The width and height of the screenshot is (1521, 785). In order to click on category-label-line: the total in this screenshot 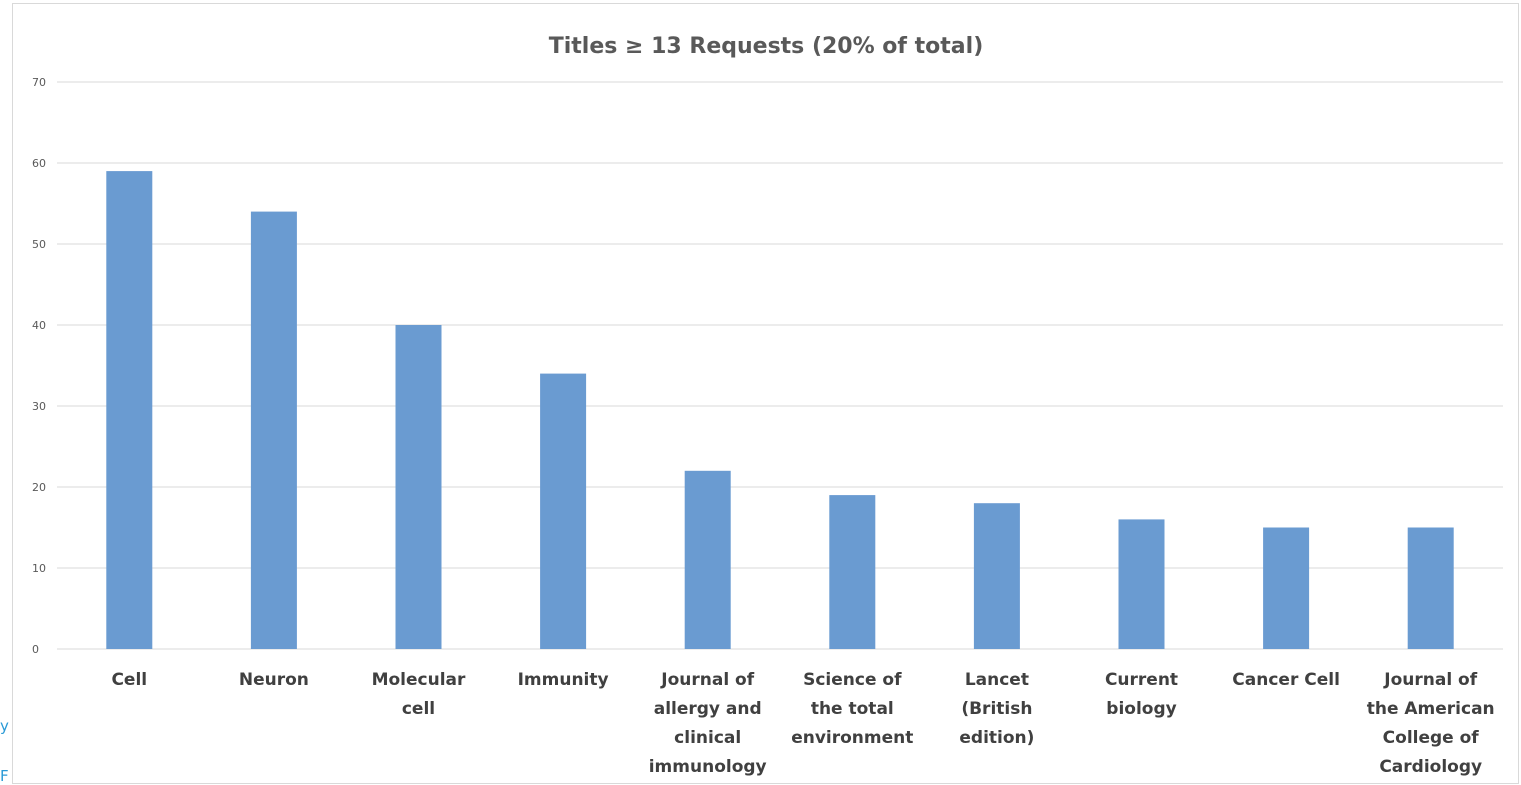, I will do `click(852, 709)`.